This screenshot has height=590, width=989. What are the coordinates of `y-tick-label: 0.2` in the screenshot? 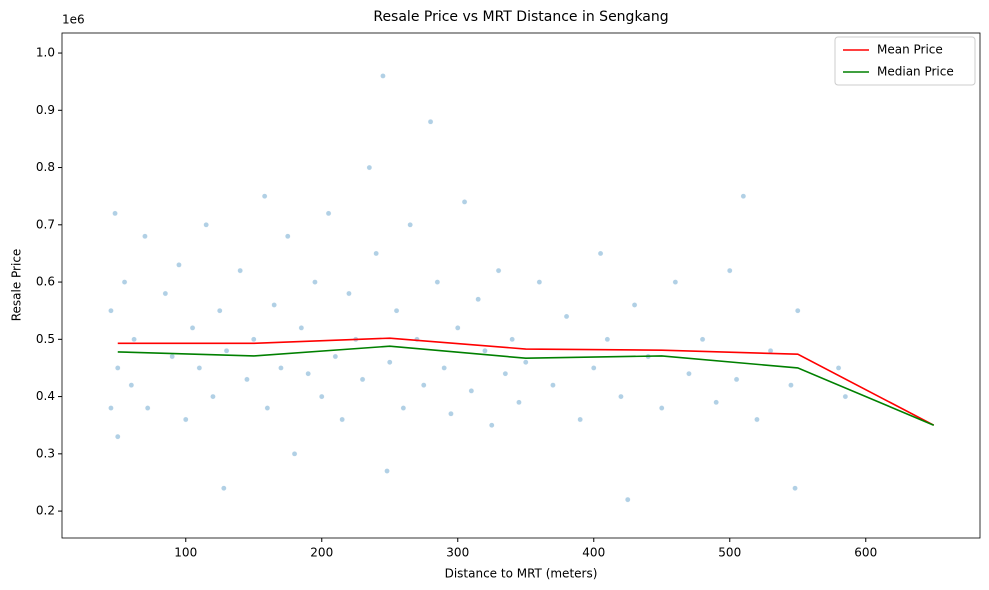 It's located at (45, 511).